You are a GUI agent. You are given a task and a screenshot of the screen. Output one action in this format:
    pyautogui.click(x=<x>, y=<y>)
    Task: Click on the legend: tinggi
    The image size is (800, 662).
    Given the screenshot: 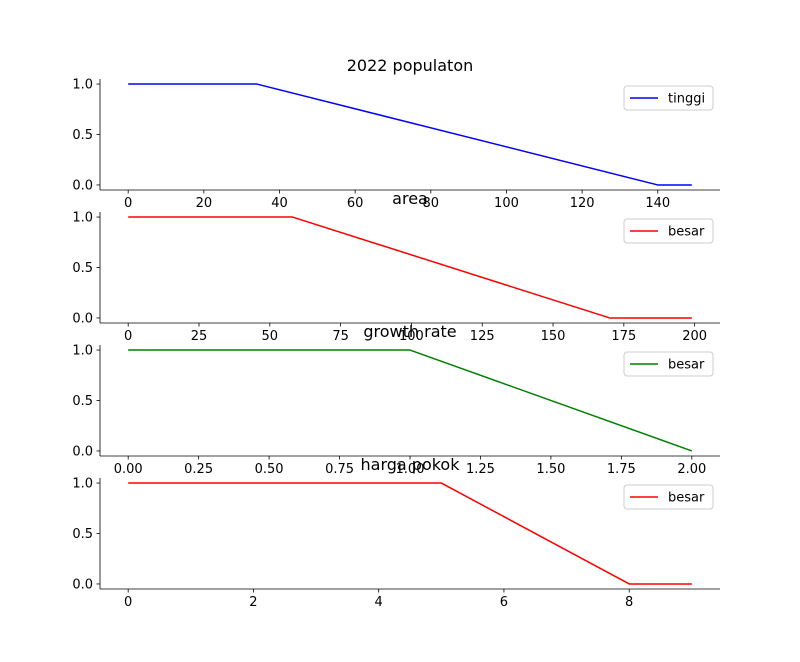 What is the action you would take?
    pyautogui.click(x=668, y=98)
    